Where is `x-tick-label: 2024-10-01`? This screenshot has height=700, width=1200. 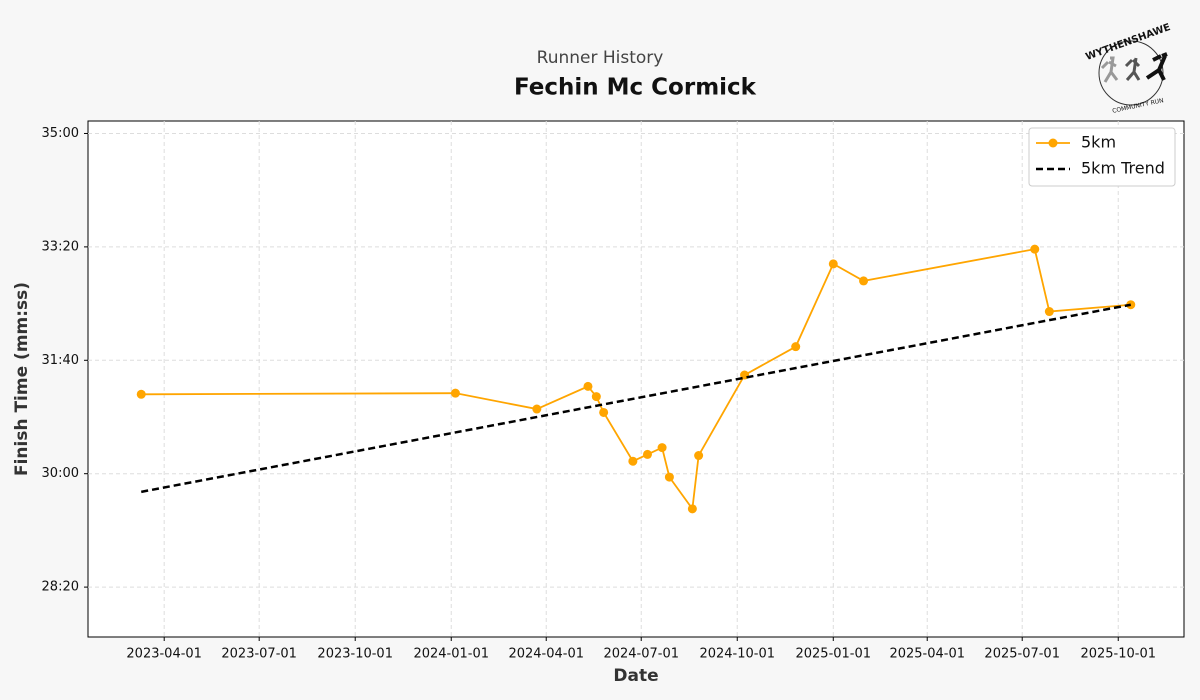 x-tick-label: 2024-10-01 is located at coordinates (737, 654).